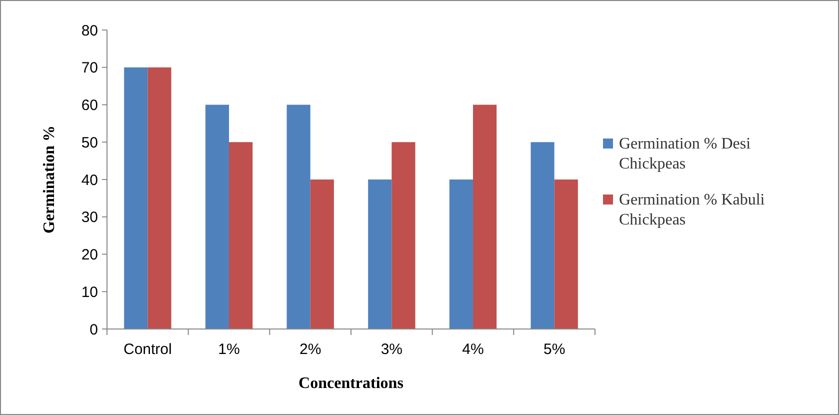  Describe the element at coordinates (554, 349) in the screenshot. I see `x-tick-label: 5%` at that location.